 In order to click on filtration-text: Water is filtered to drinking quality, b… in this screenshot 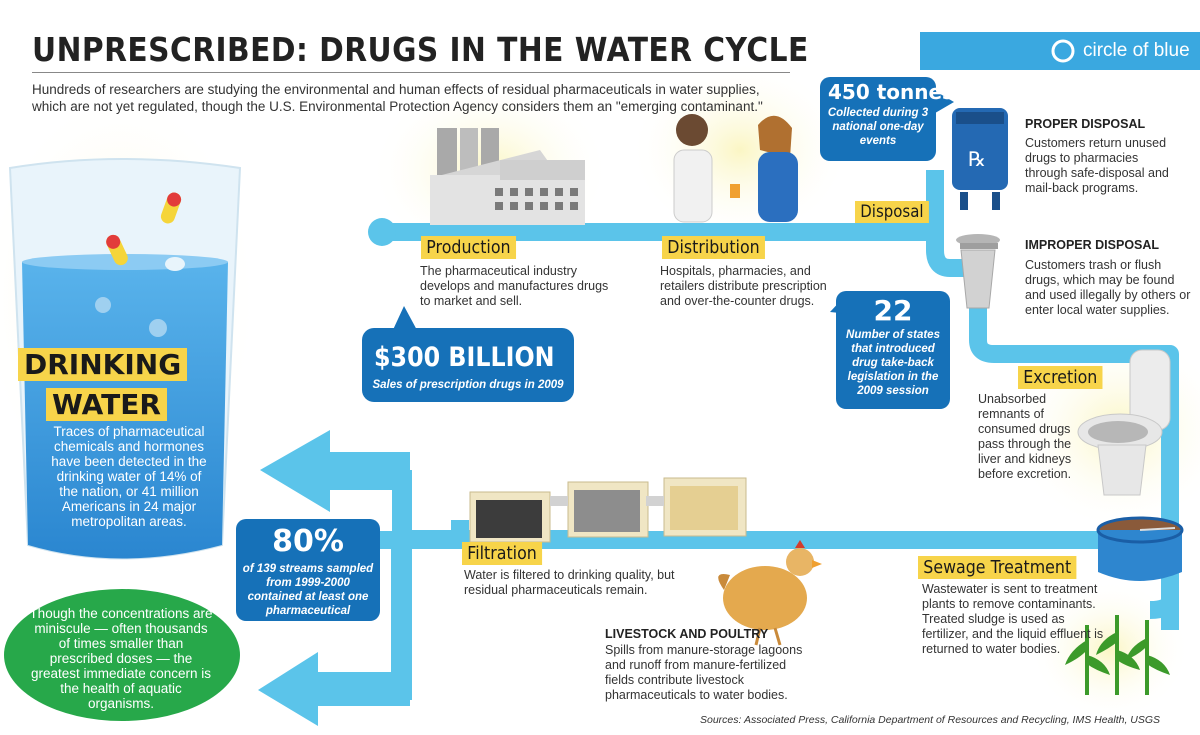, I will do `click(569, 582)`.